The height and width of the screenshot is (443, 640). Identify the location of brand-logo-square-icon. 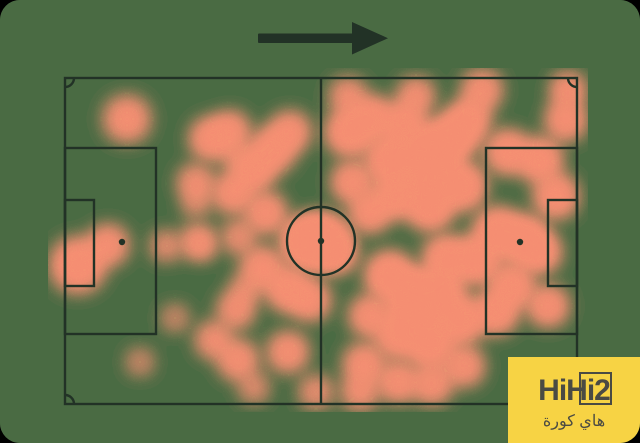
(595, 388).